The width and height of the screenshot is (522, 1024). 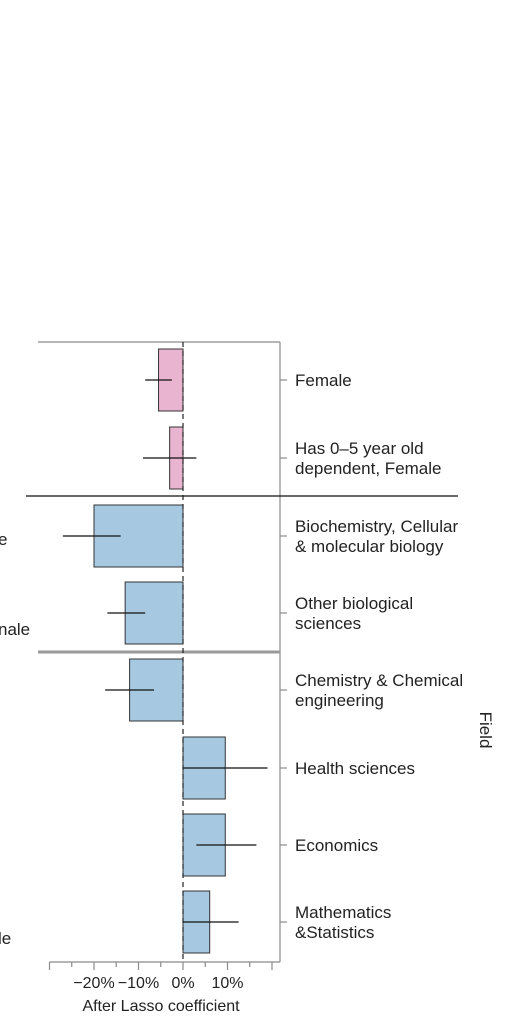 What do you see at coordinates (161, 1006) in the screenshot?
I see `x-axis-title: After Lasso coefficient` at bounding box center [161, 1006].